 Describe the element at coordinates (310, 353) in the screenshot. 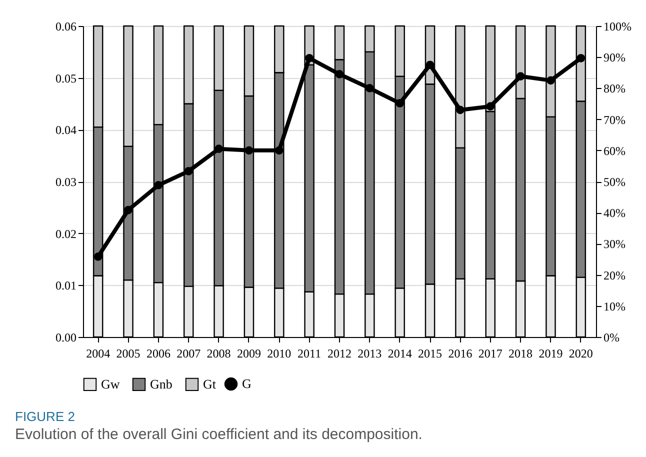

I see `x-tick-label: 2011` at that location.